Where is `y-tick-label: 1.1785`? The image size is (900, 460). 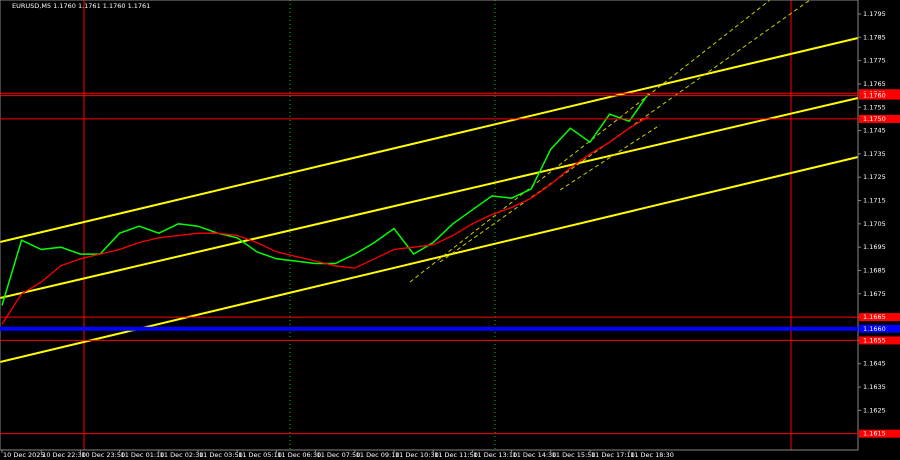
y-tick-label: 1.1785 is located at coordinates (874, 37).